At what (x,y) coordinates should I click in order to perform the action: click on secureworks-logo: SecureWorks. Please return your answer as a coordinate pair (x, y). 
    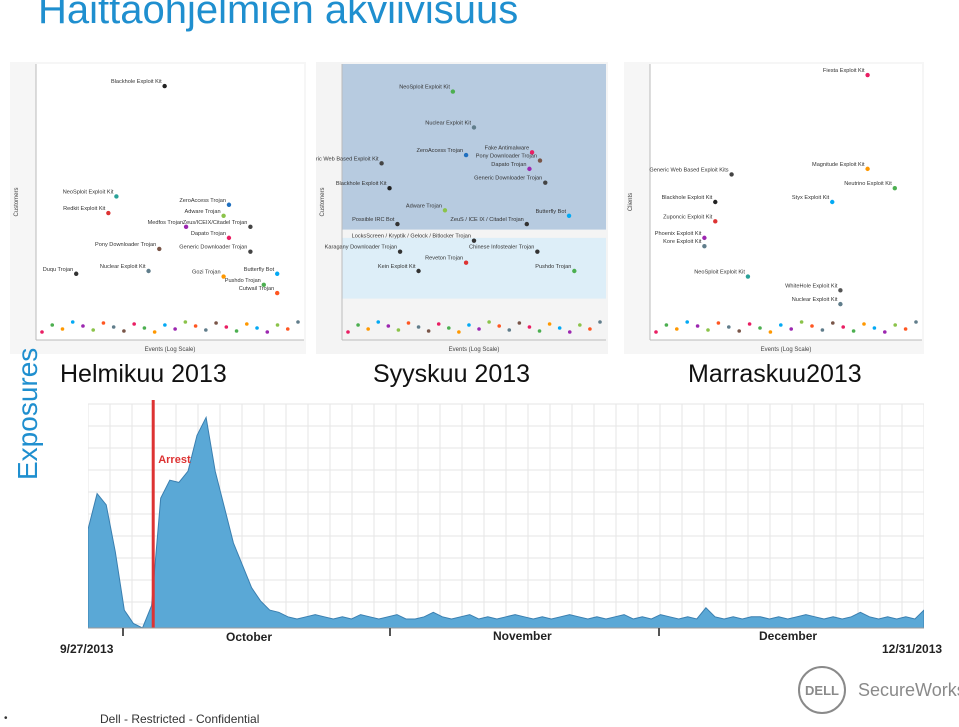
    Looking at the image, I should click on (908, 690).